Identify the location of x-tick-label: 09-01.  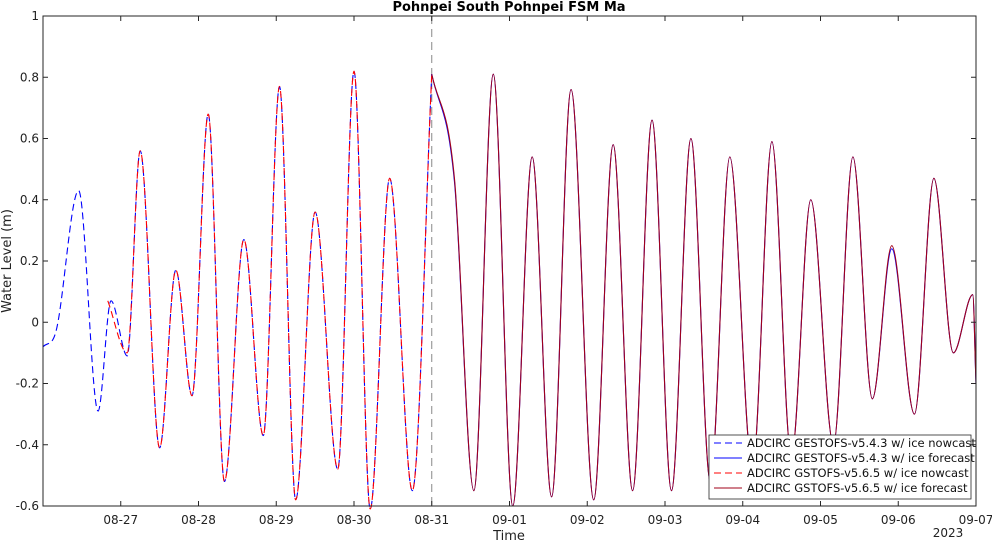
(509, 520).